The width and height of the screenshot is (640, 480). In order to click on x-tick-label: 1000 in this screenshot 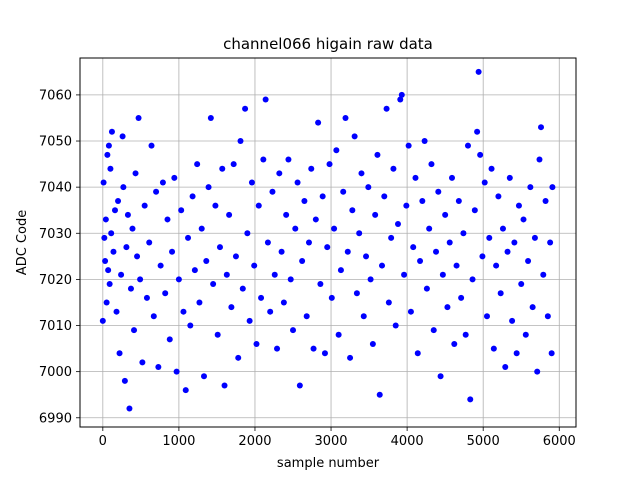, I will do `click(178, 441)`.